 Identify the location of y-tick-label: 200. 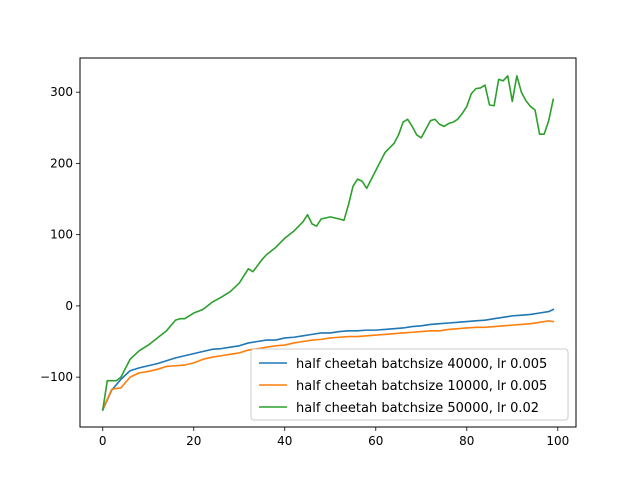
(61, 163).